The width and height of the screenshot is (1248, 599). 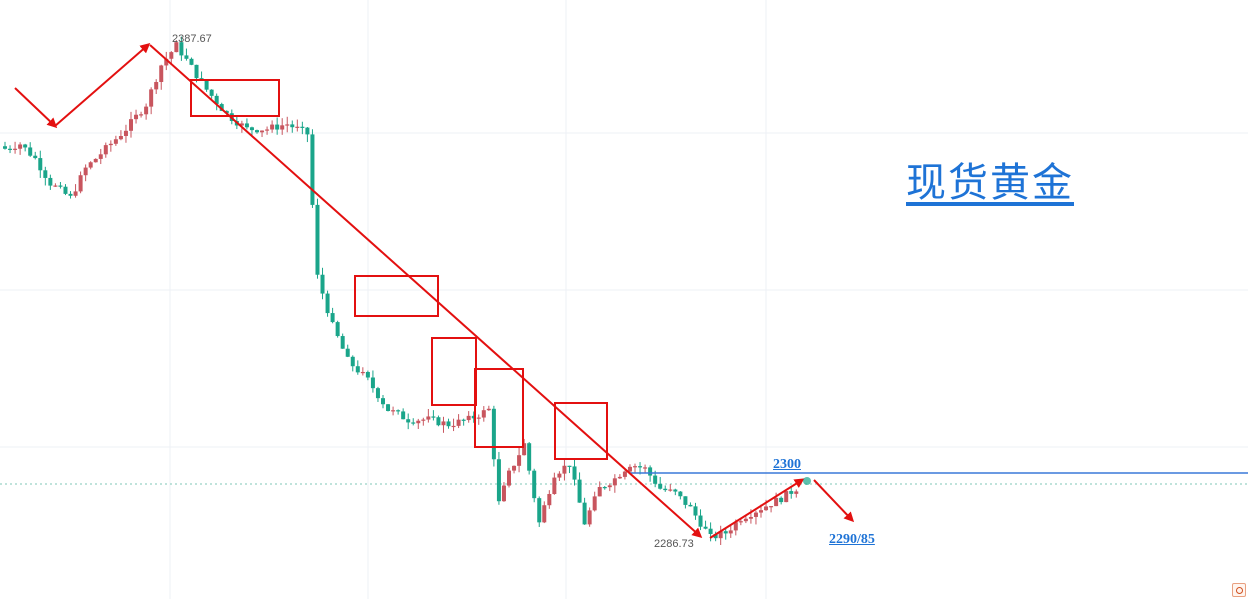 What do you see at coordinates (852, 539) in the screenshot?
I see `target-level-label: 2290/85` at bounding box center [852, 539].